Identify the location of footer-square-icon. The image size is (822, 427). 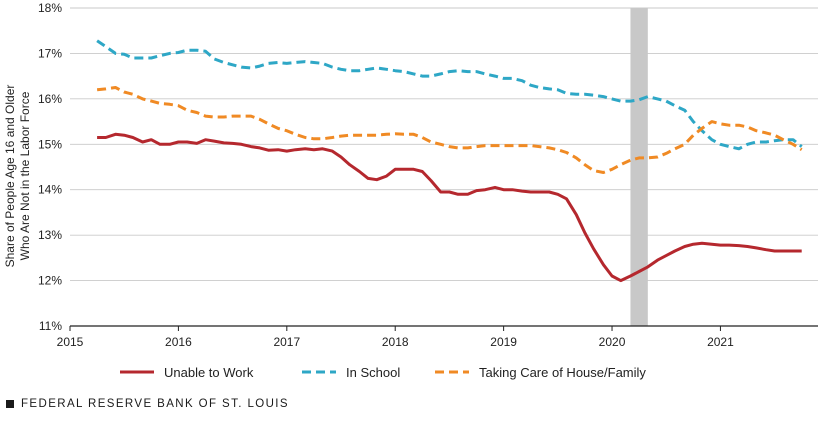
(10, 404).